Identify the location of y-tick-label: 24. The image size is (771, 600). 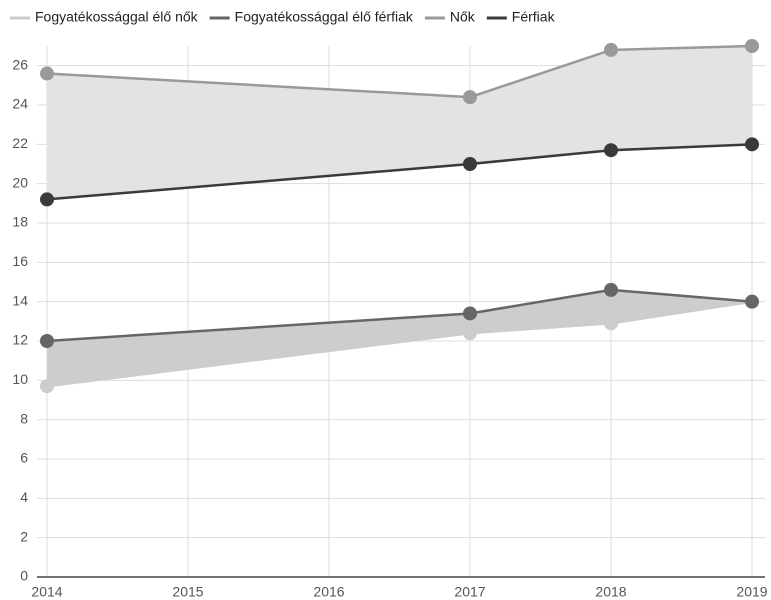
(20, 104).